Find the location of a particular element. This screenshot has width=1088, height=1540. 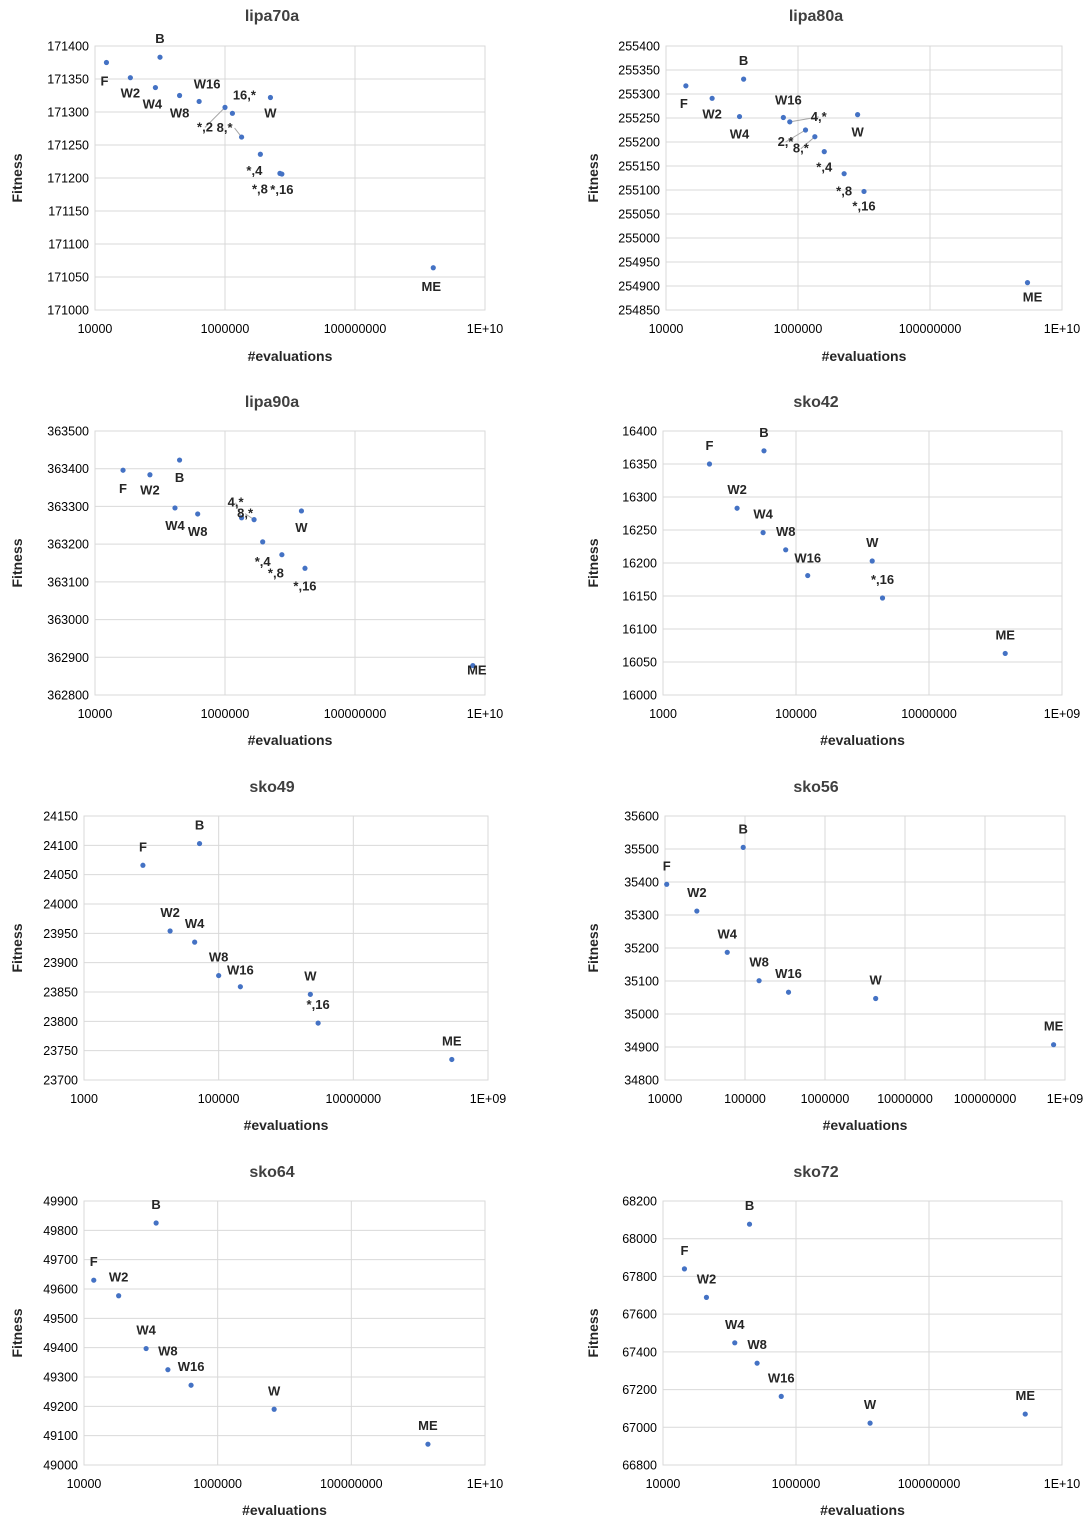

data-label: 8,* is located at coordinates (245, 513).